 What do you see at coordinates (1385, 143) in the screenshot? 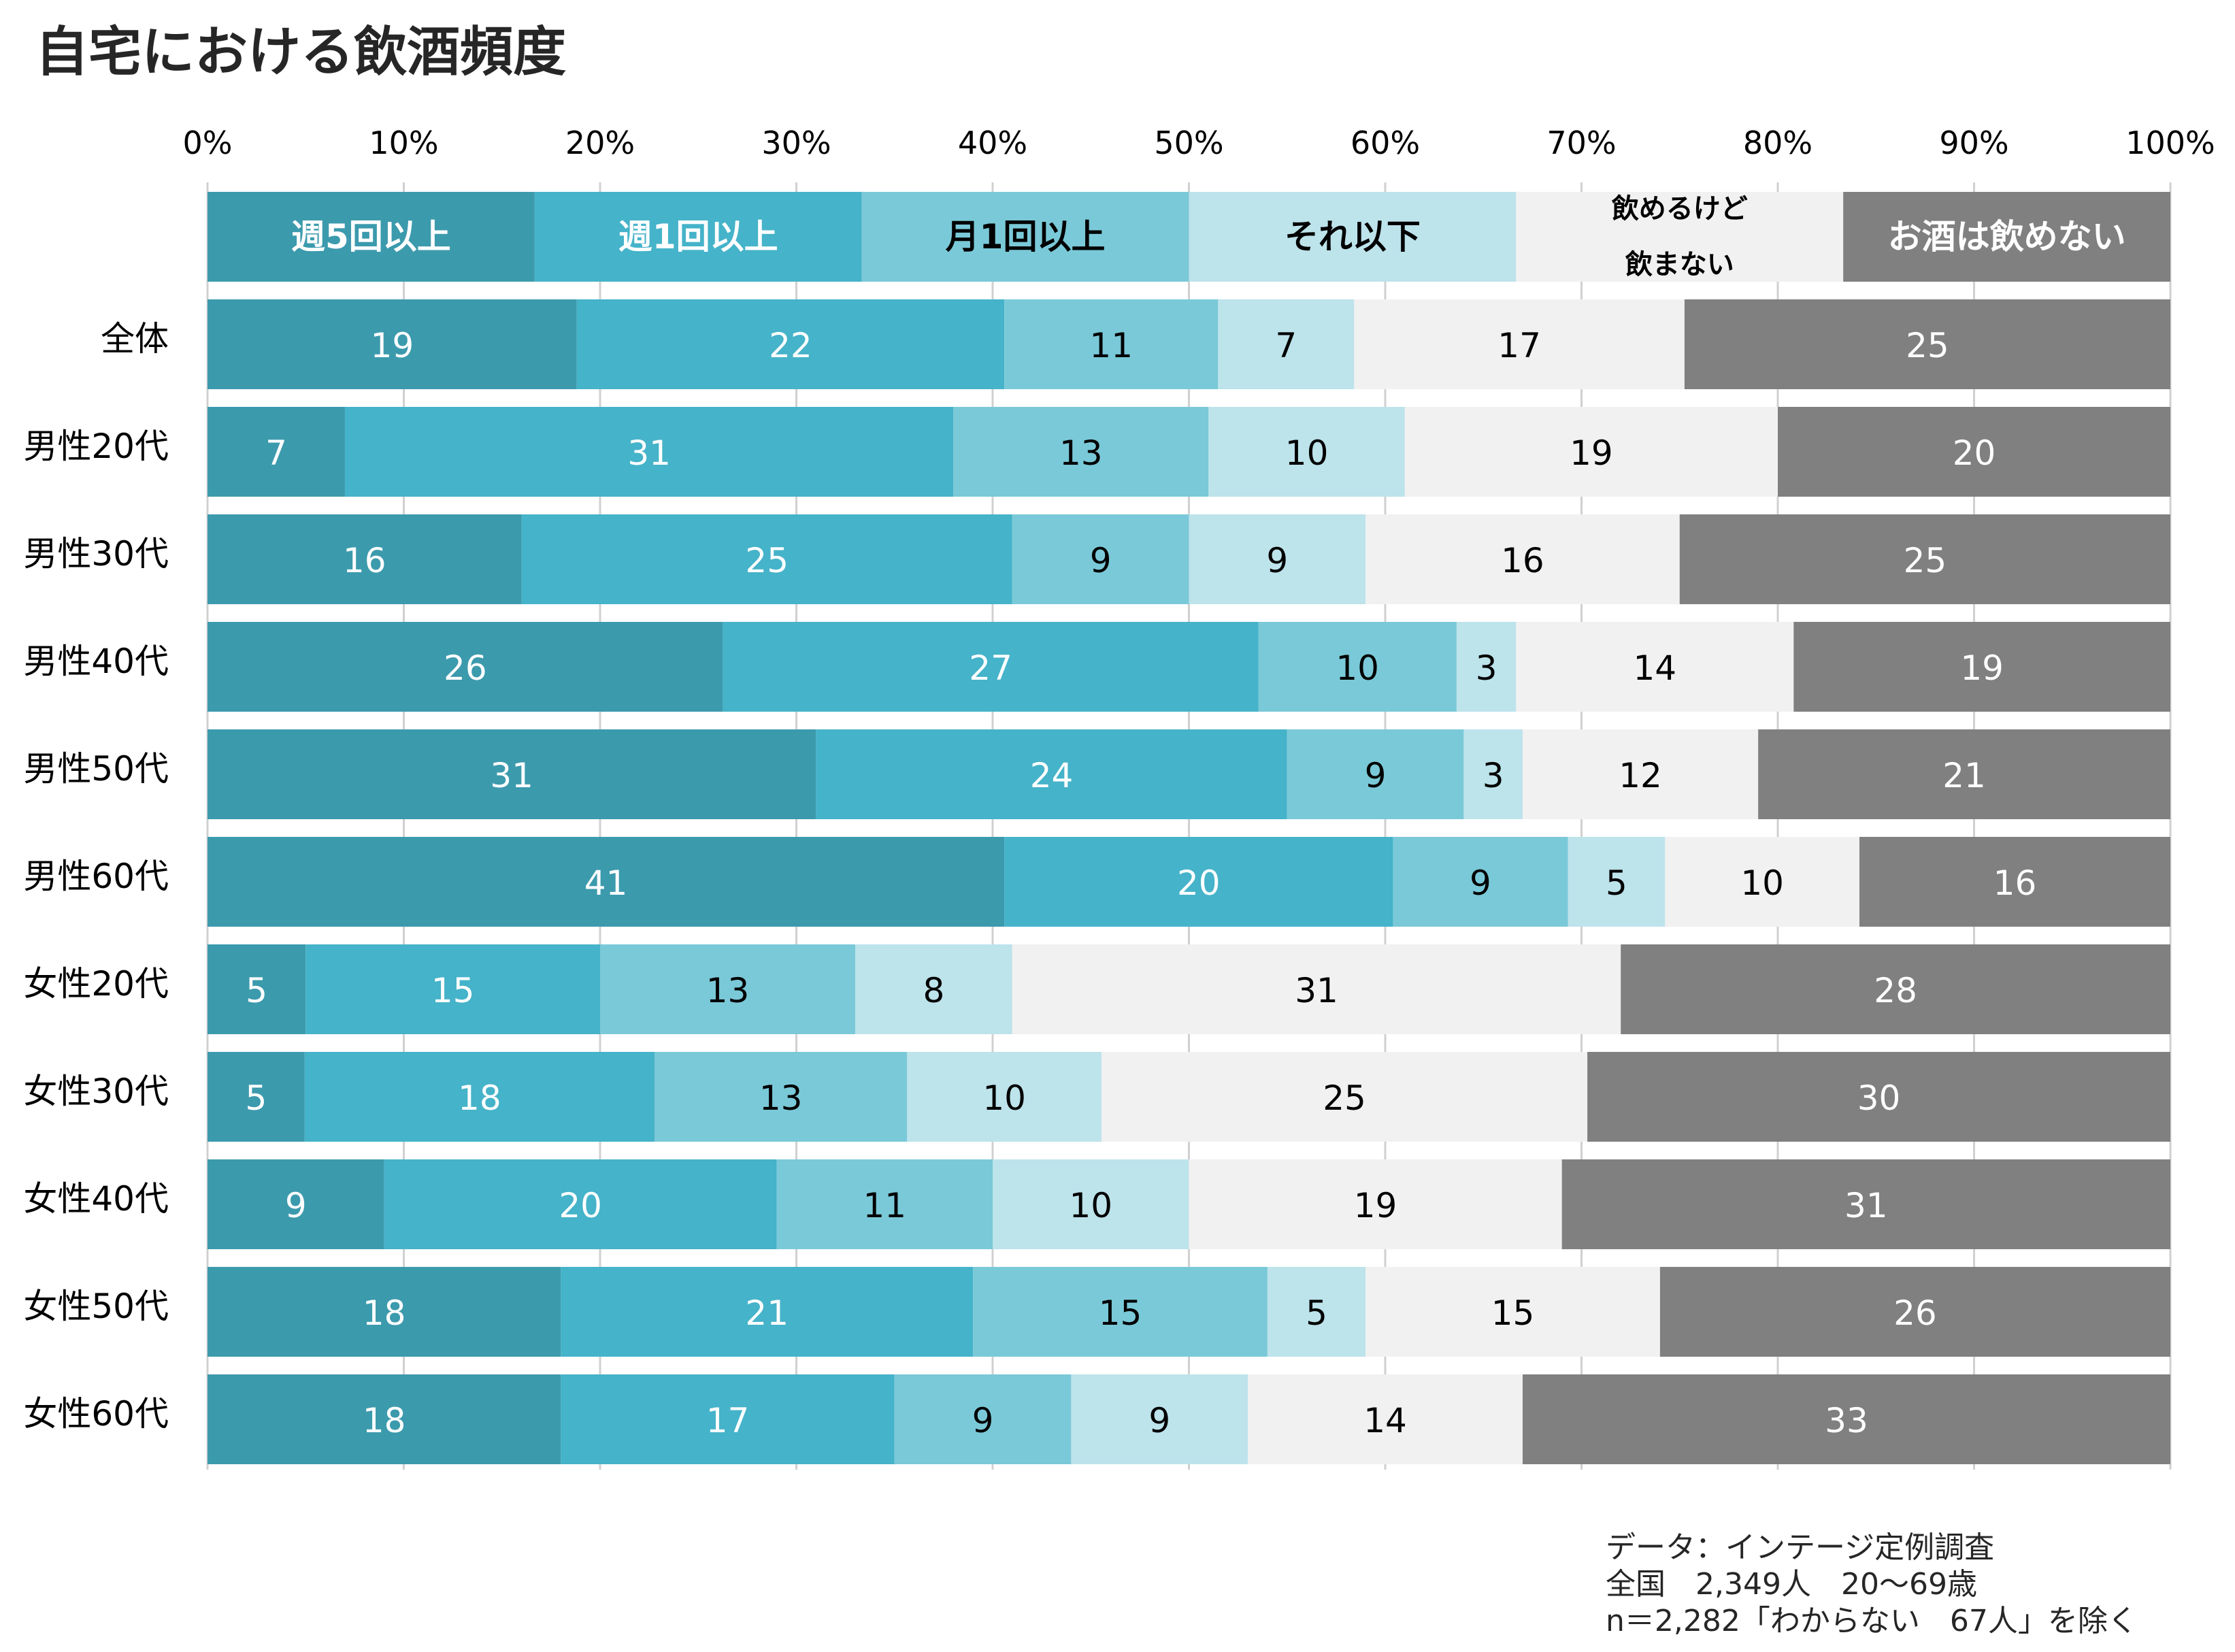
I see `x-tick-label: 60%` at bounding box center [1385, 143].